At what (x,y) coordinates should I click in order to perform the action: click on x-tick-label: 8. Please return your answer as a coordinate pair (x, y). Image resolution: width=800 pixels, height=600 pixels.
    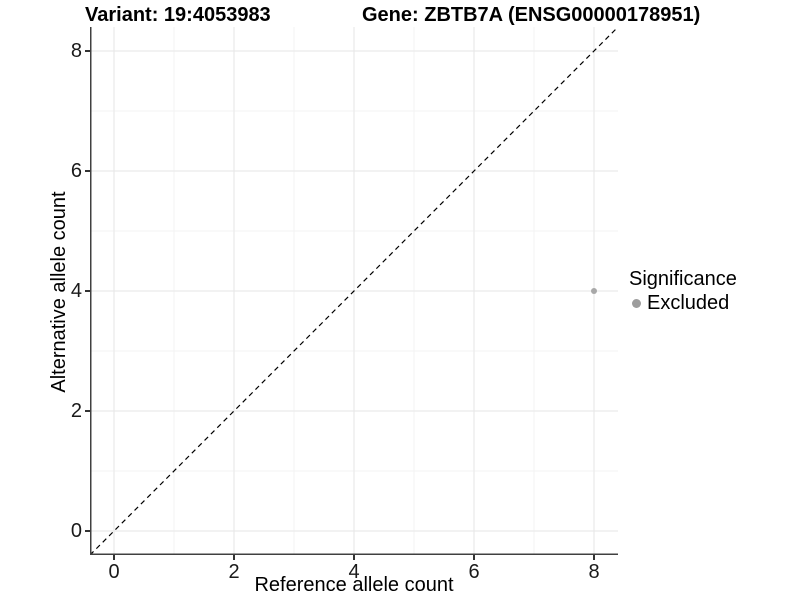
    Looking at the image, I should click on (594, 572).